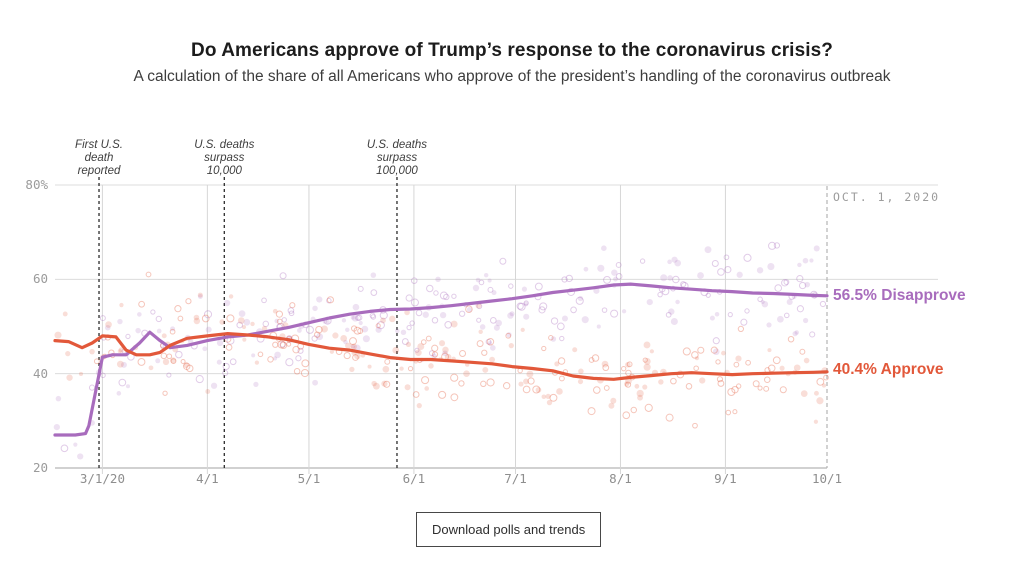 Image resolution: width=1024 pixels, height=576 pixels. I want to click on event-annotation-2: U.S. deaths surpass 100,000, so click(397, 158).